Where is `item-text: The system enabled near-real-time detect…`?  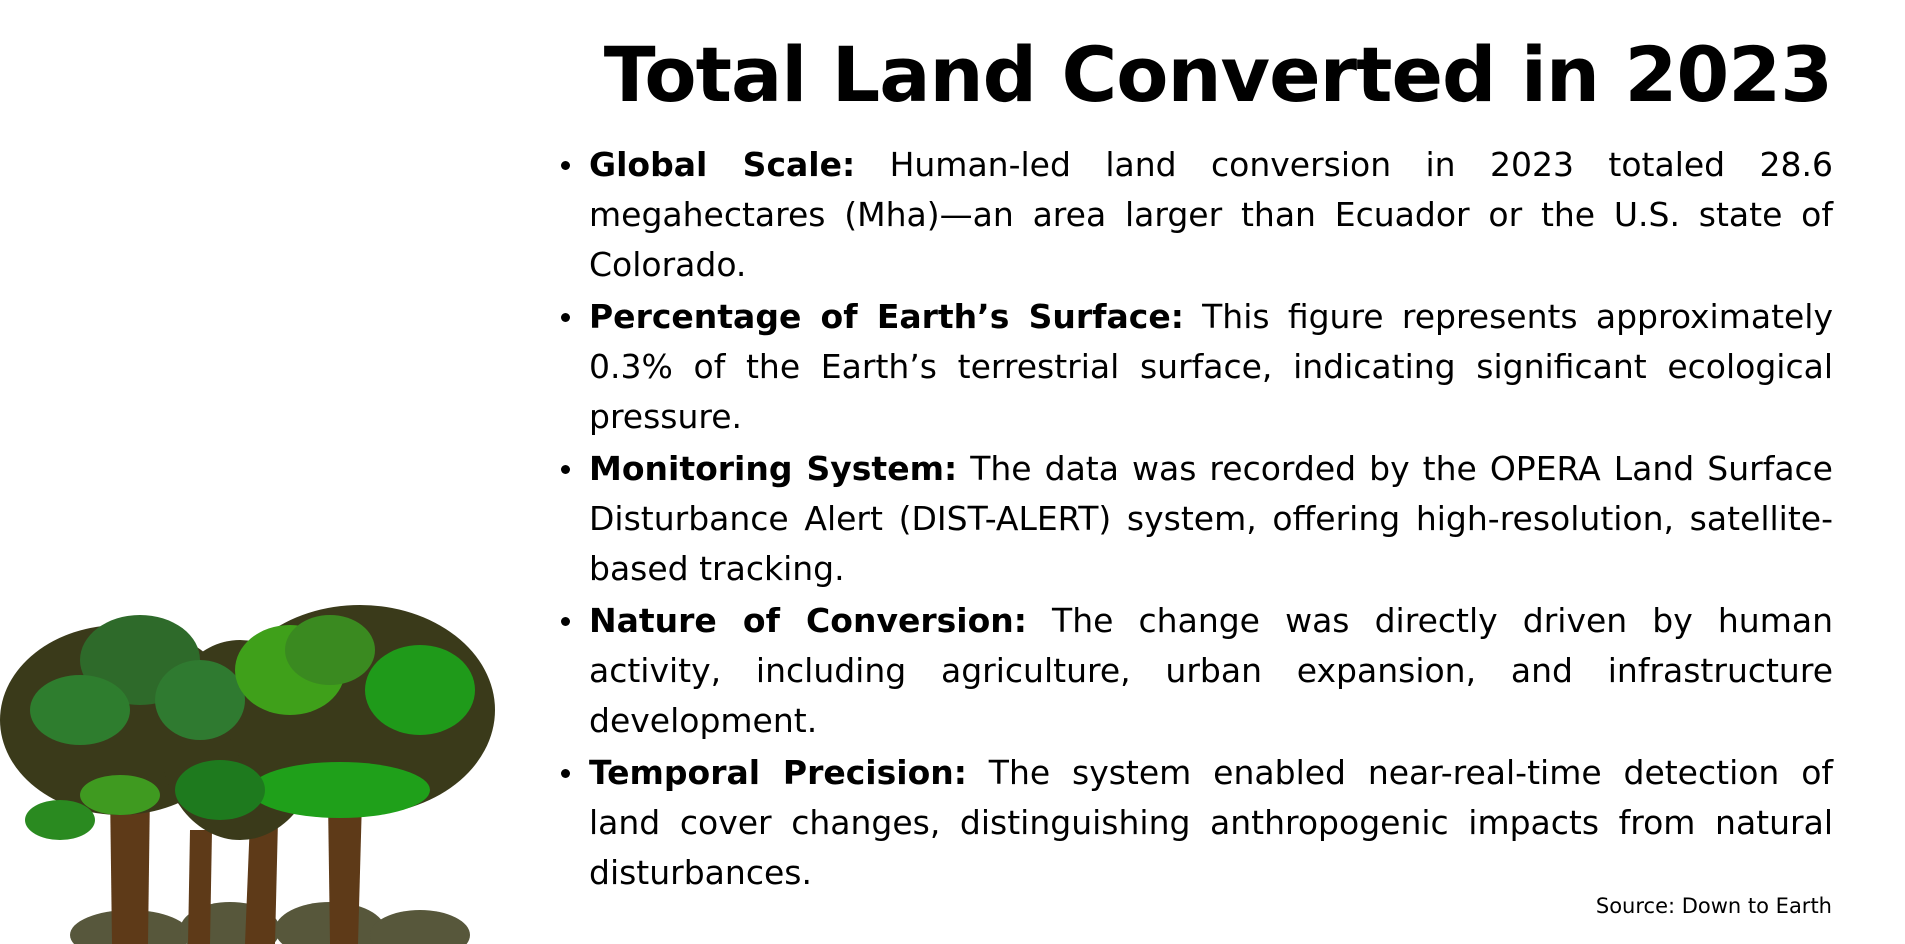
item-text: The system enabled near-real-time detect… is located at coordinates (1211, 822).